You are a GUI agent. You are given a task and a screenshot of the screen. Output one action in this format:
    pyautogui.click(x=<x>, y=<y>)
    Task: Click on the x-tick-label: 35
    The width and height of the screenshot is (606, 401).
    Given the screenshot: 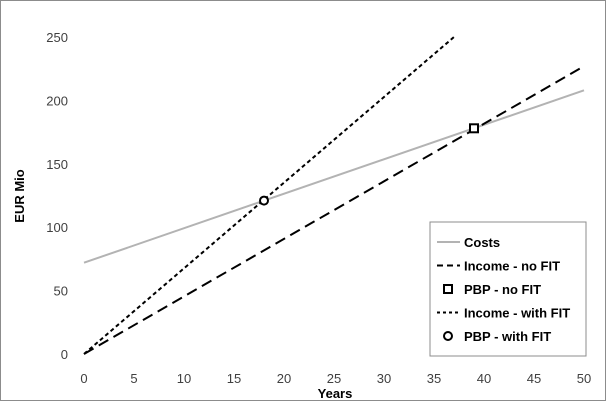 What is the action you would take?
    pyautogui.click(x=434, y=378)
    